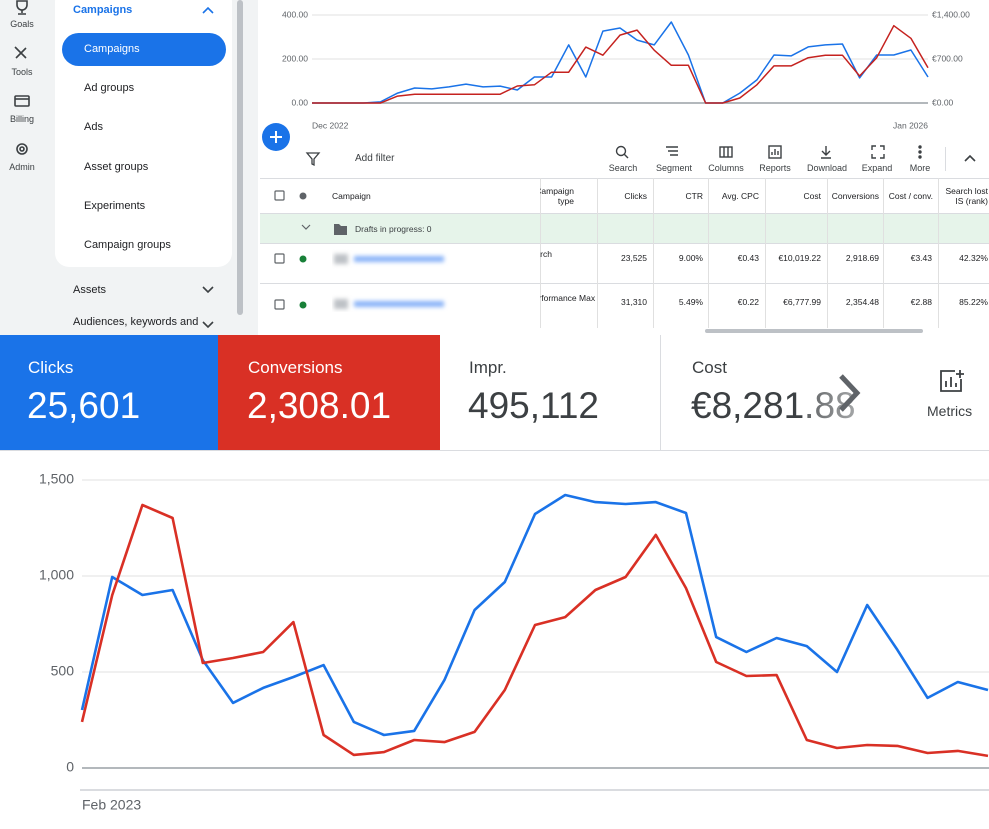 The height and width of the screenshot is (829, 989). What do you see at coordinates (208, 308) in the screenshot?
I see `chevrons-down` at bounding box center [208, 308].